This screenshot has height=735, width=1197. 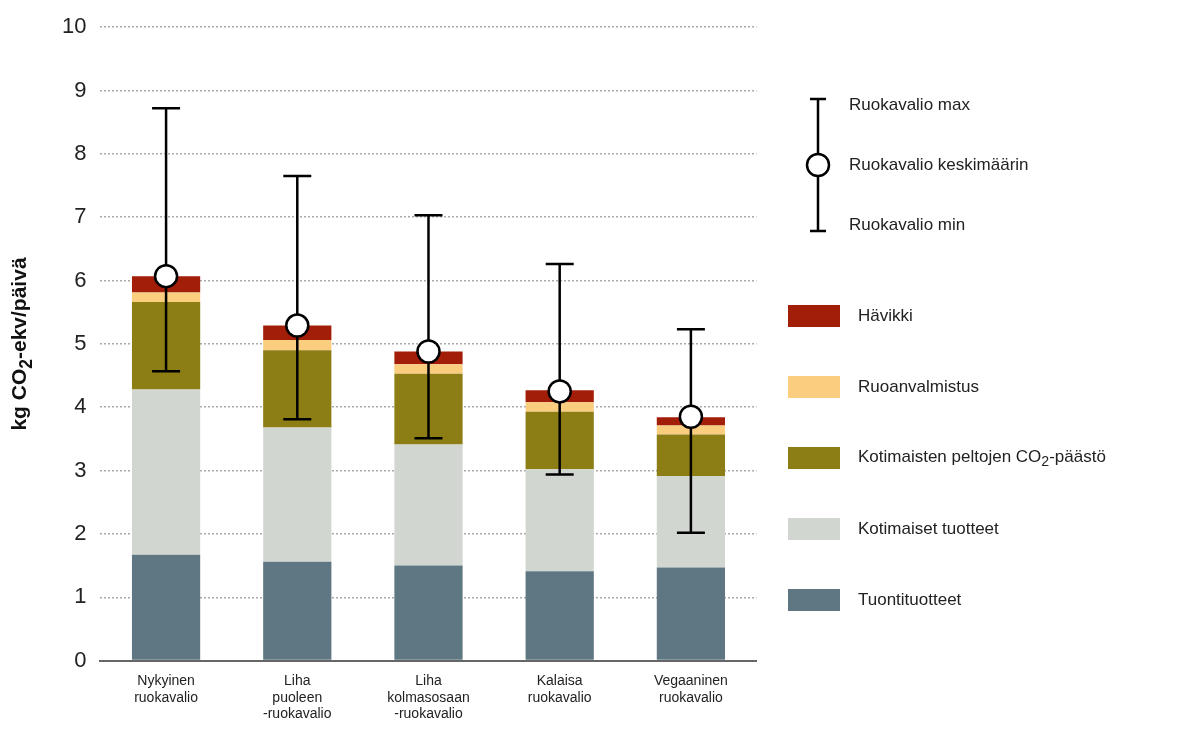 What do you see at coordinates (80, 596) in the screenshot?
I see `y-tick-label: 1` at bounding box center [80, 596].